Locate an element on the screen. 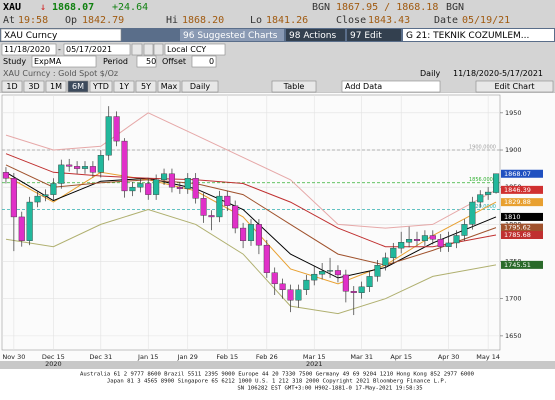 Image resolution: width=555 pixels, height=400 pixels. menu-label: 97 Edit is located at coordinates (366, 36).